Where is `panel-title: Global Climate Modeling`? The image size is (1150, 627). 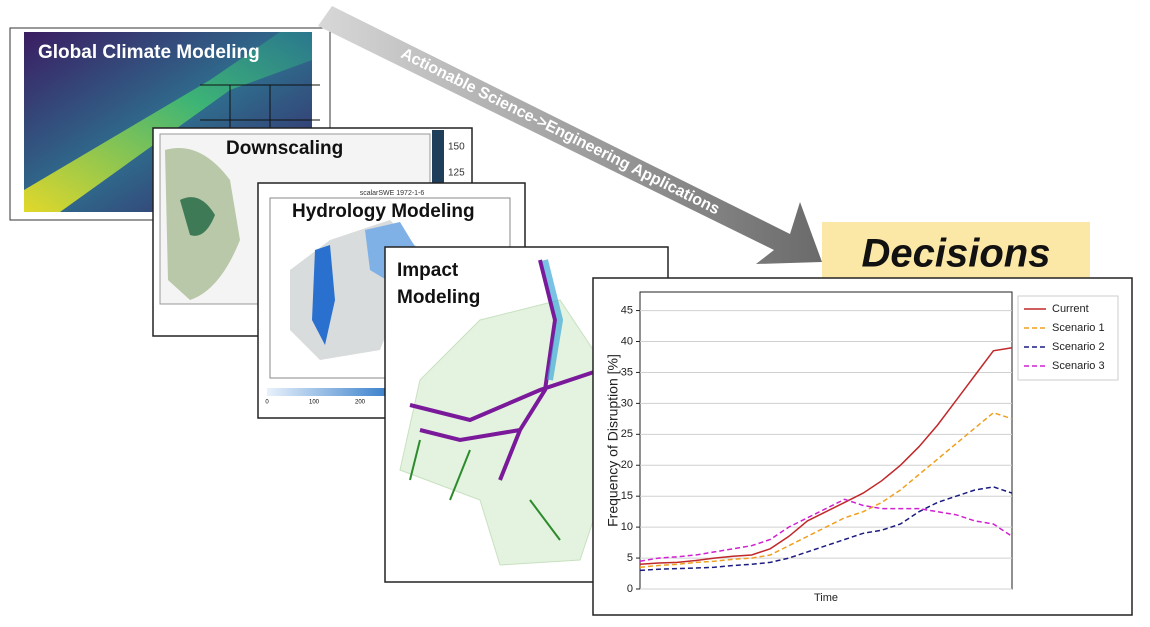 panel-title: Global Climate Modeling is located at coordinates (149, 52).